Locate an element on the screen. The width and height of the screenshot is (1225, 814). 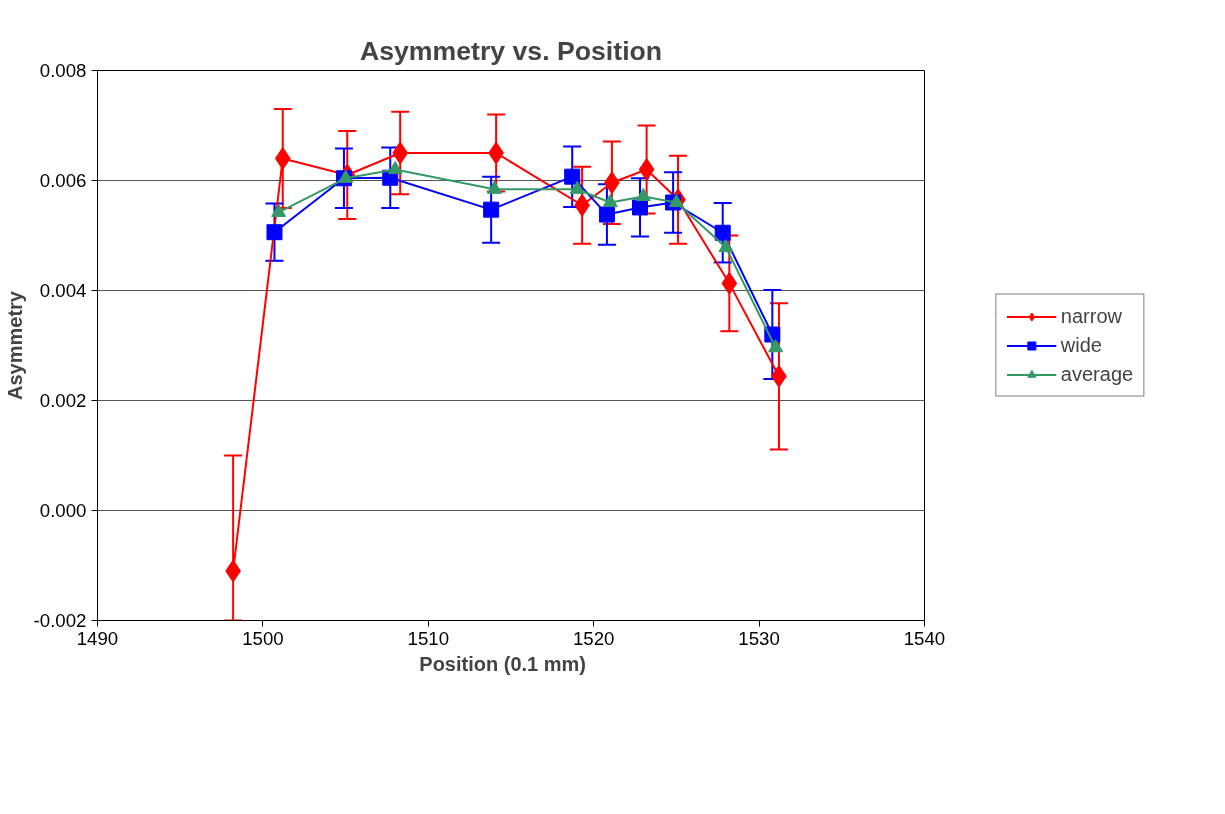
x-axis-title: Position (0.1 mm) is located at coordinates (503, 663).